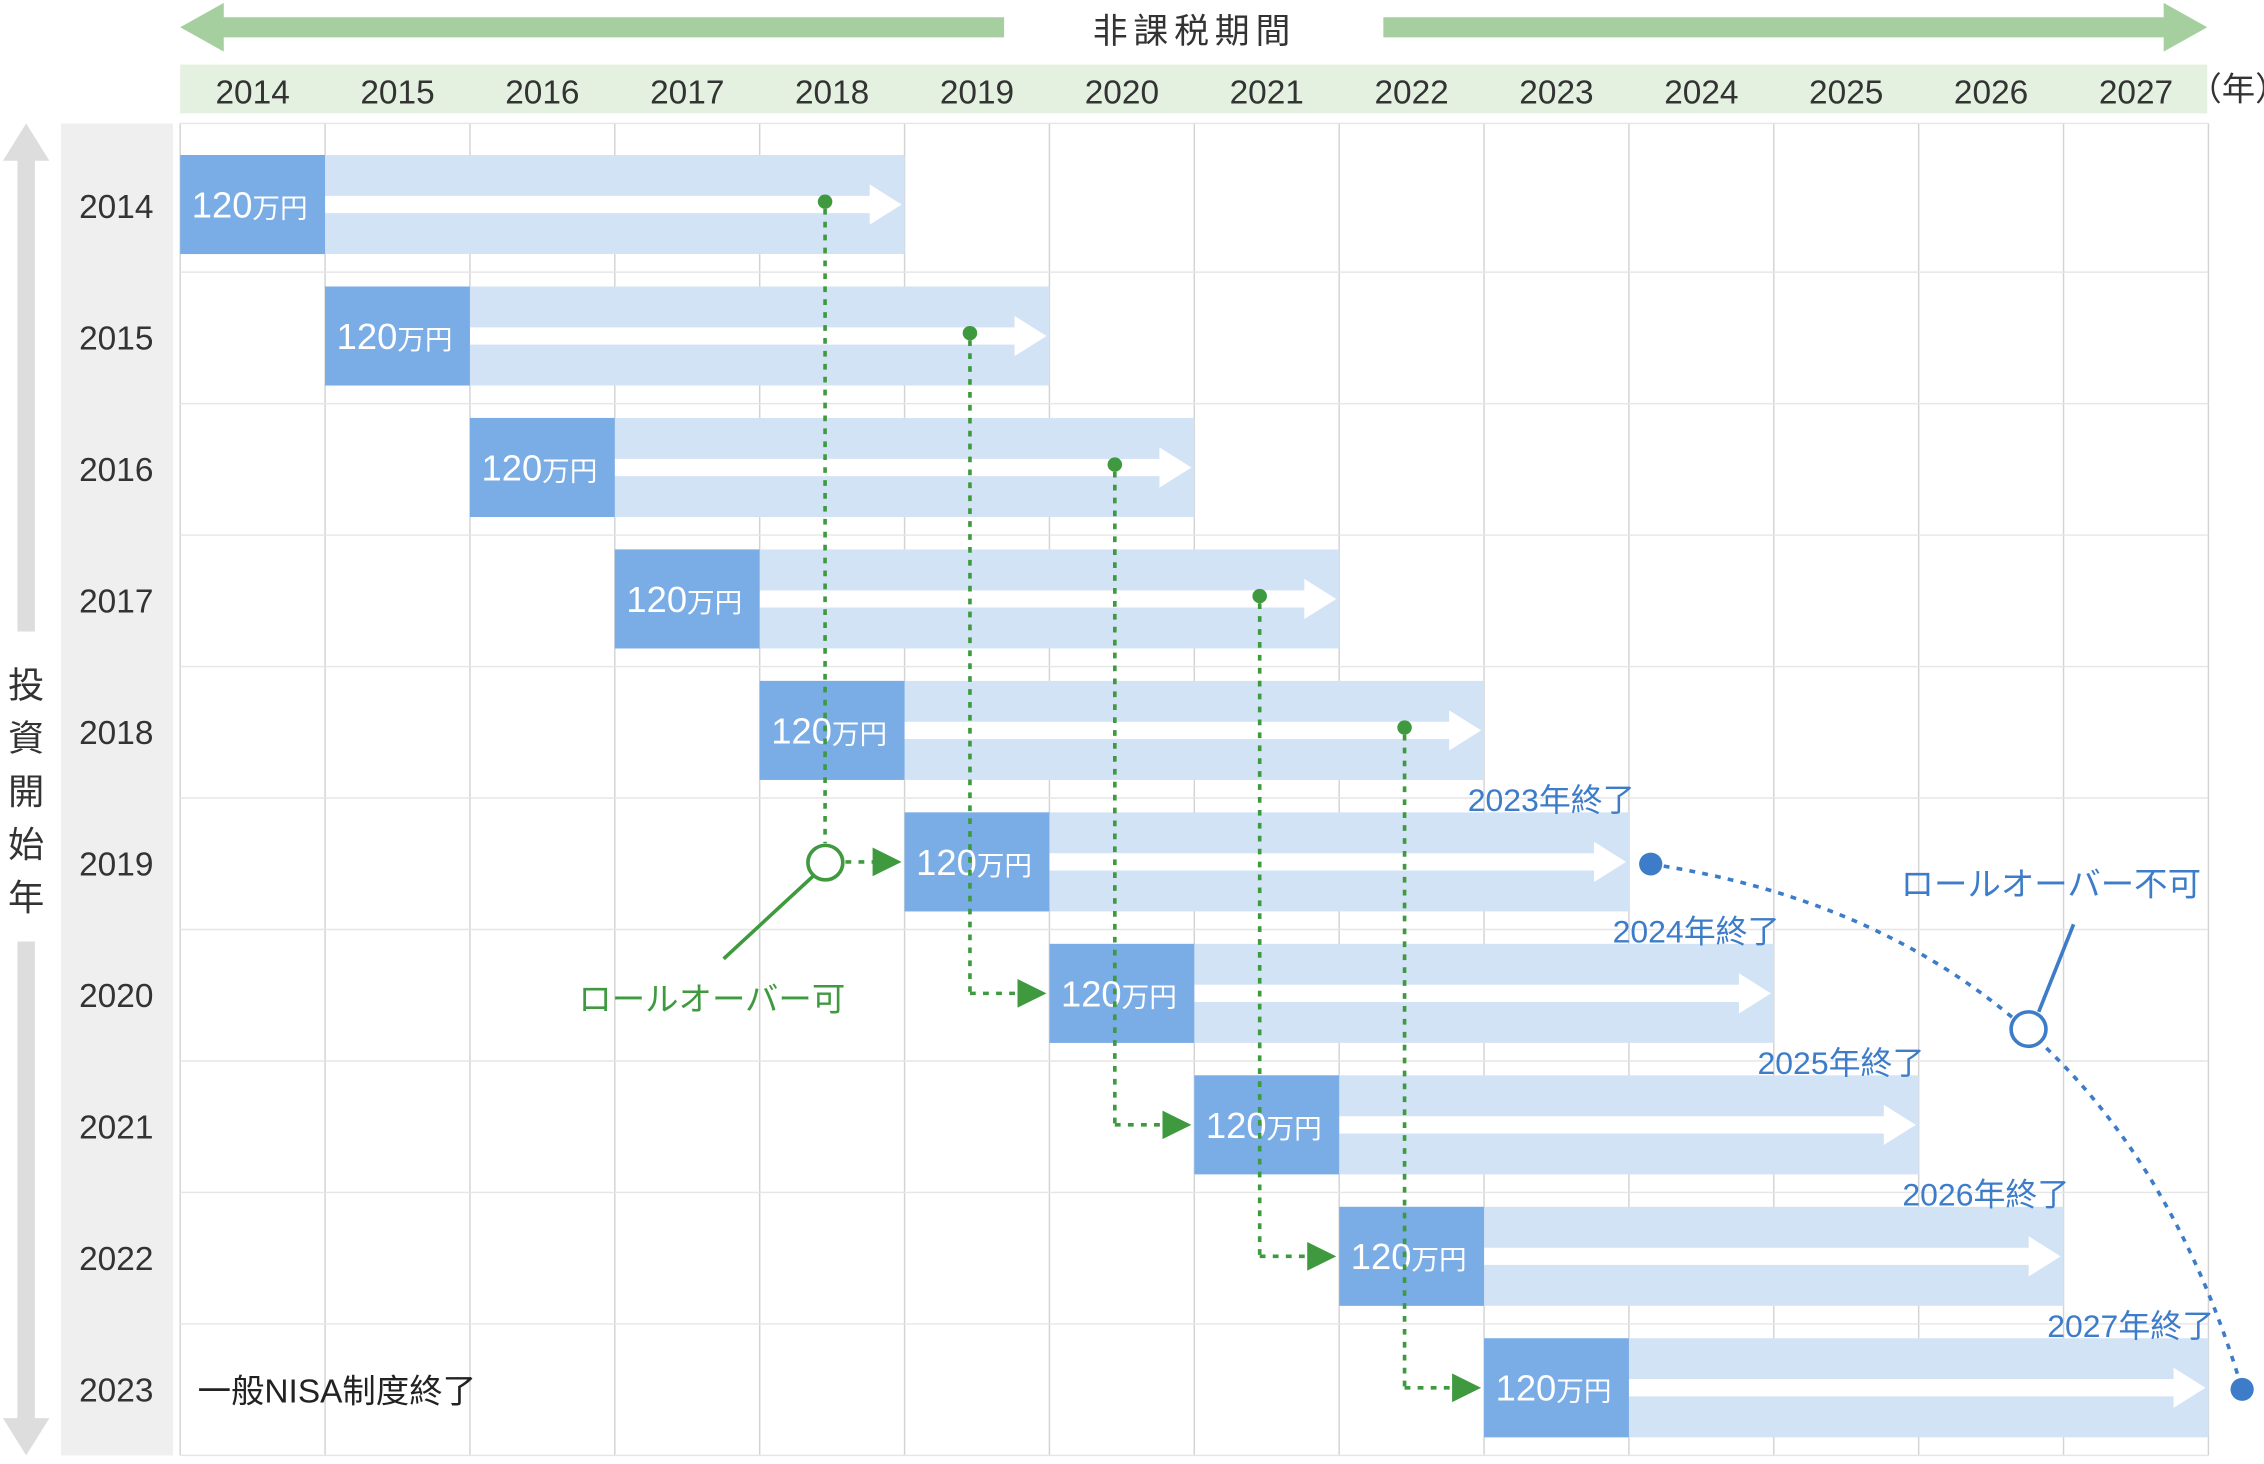 The width and height of the screenshot is (2264, 1464). Describe the element at coordinates (116, 733) in the screenshot. I see `row-label: 2018` at that location.